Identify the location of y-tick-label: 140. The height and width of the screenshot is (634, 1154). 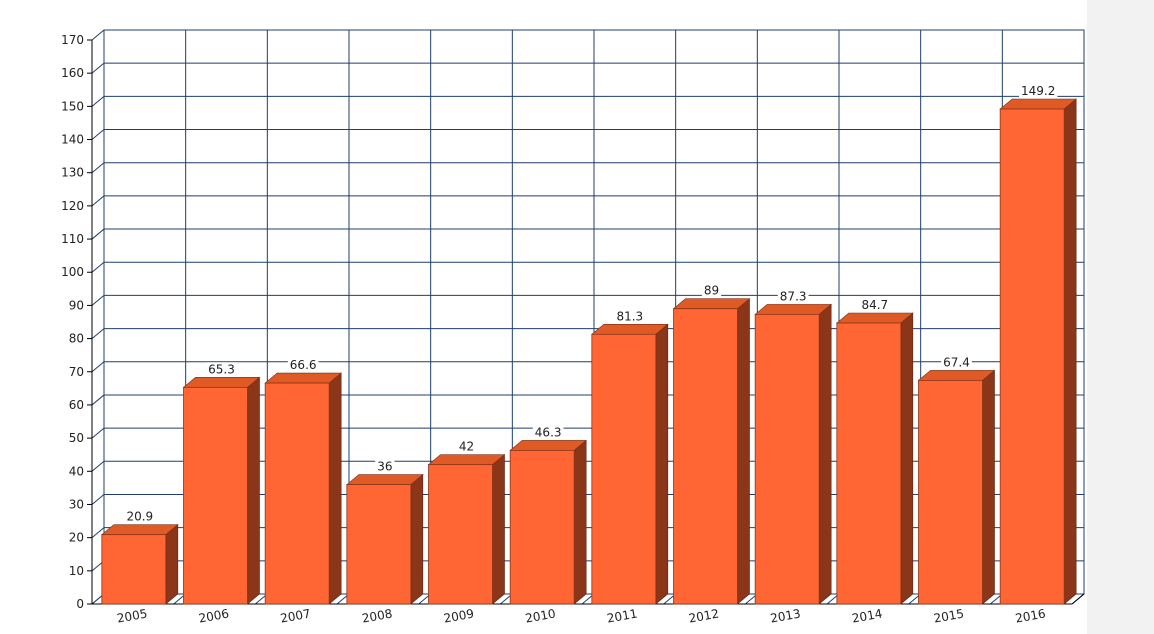
(72, 140).